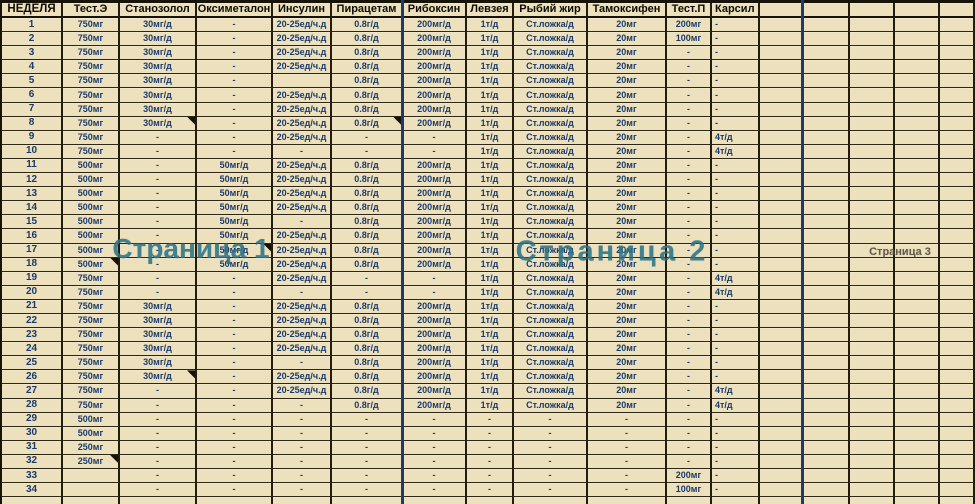 The width and height of the screenshot is (975, 504). Describe the element at coordinates (32, 137) in the screenshot. I see `cell-week: 9` at that location.